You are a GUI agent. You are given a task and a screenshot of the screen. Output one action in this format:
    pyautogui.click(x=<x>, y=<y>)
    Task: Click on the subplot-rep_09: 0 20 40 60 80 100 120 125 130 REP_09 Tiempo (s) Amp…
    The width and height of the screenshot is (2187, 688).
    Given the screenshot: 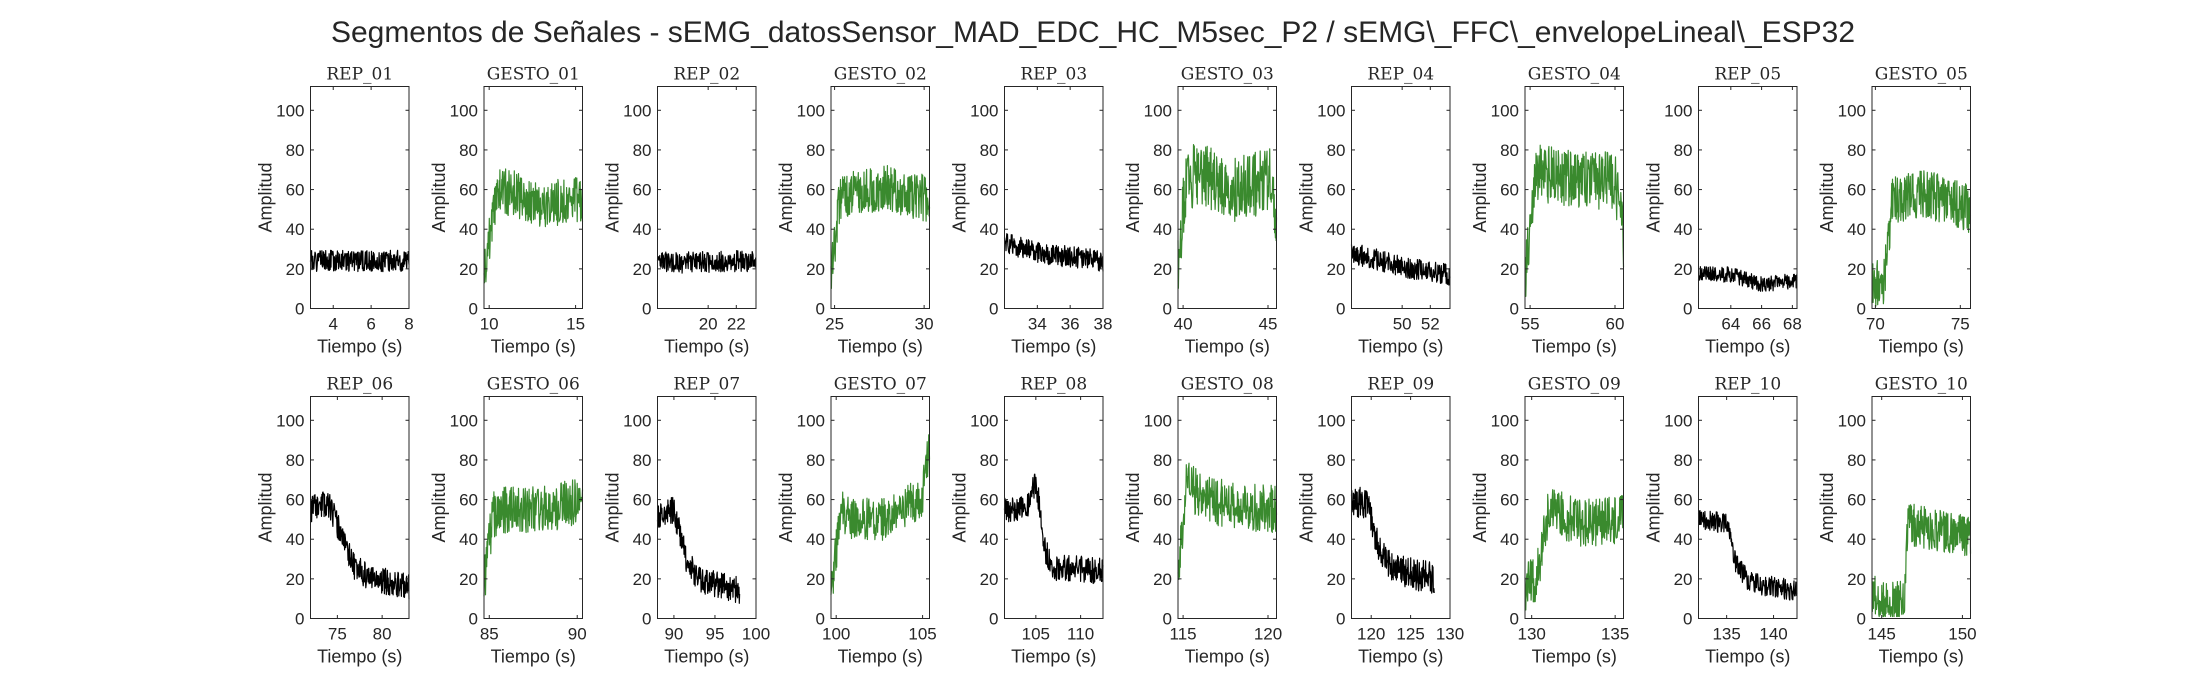 What is the action you would take?
    pyautogui.click(x=1381, y=521)
    